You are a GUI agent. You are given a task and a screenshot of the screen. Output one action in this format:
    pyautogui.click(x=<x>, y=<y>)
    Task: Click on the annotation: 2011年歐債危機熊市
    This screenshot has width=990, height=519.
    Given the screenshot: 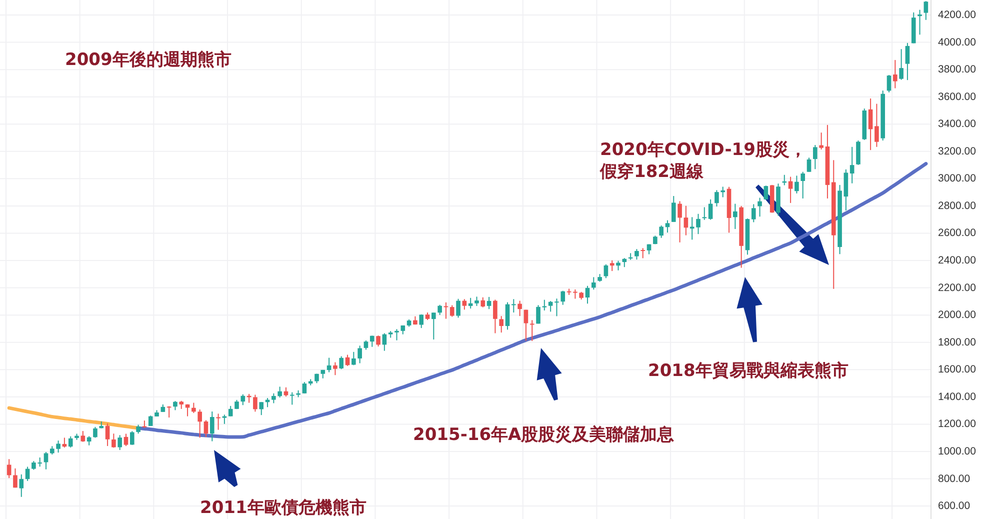 What is the action you would take?
    pyautogui.click(x=283, y=508)
    